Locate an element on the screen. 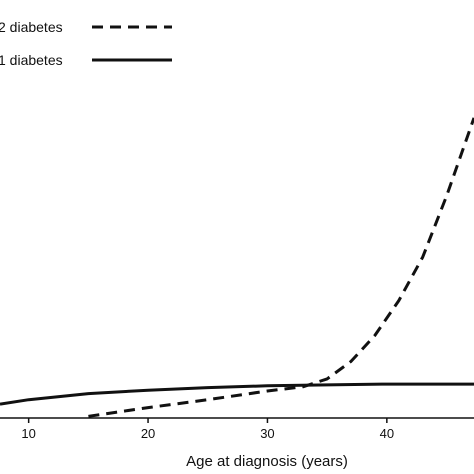 Image resolution: width=474 pixels, height=474 pixels. x-axis-ticks: 10 20 30 40 is located at coordinates (207, 429).